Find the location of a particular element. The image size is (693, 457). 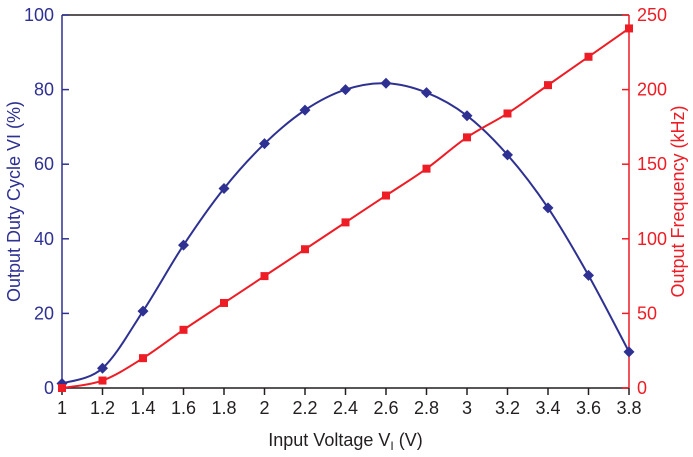

y-right-tick-label: 0 is located at coordinates (642, 388).